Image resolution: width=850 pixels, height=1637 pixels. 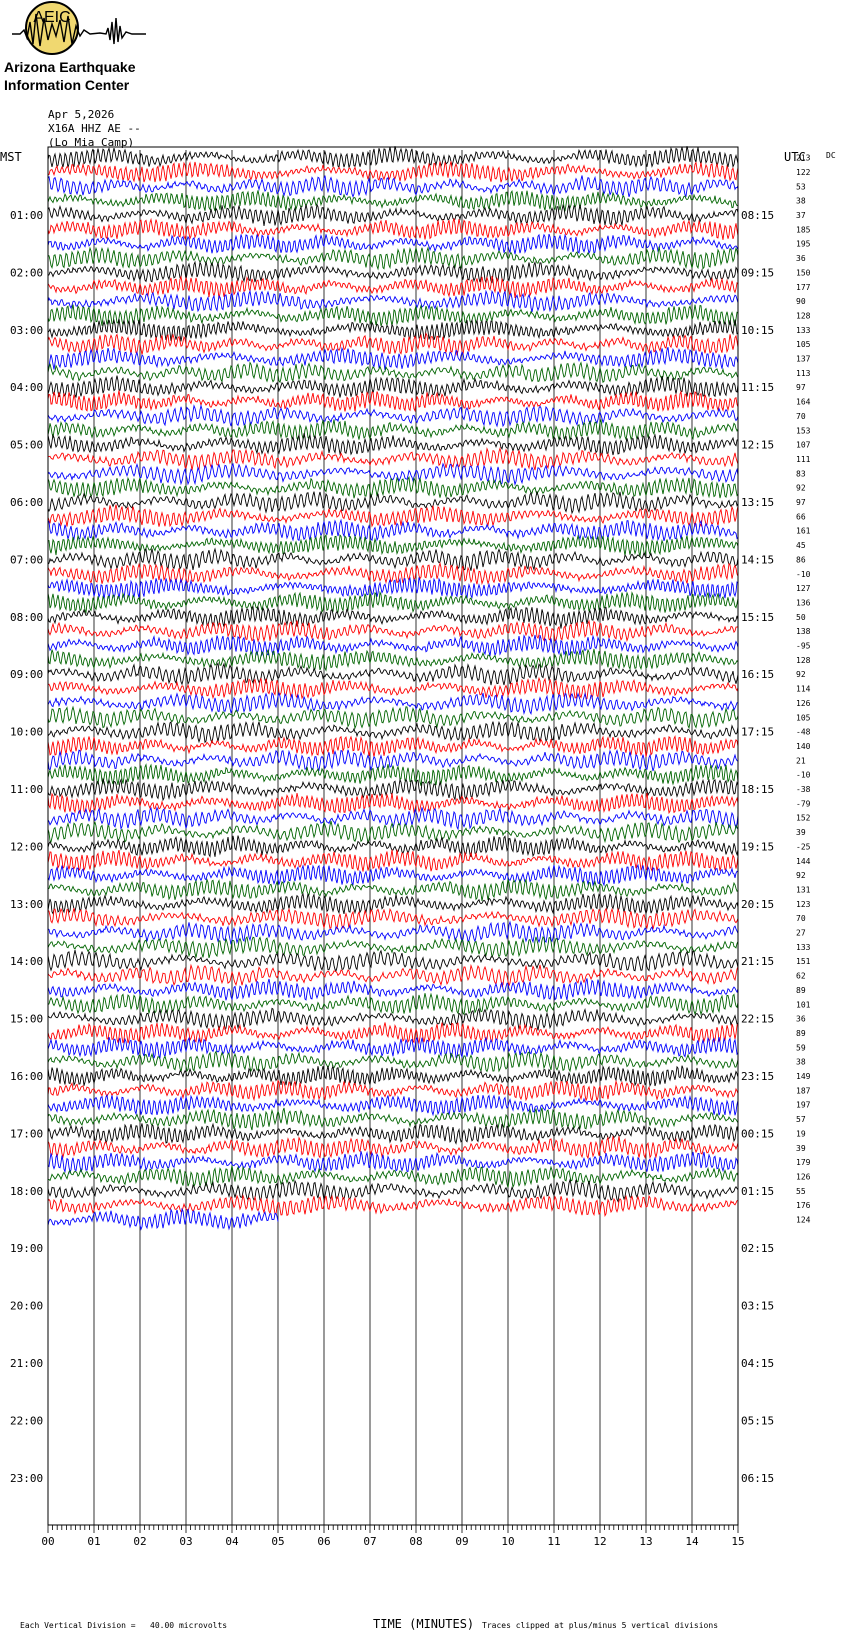 What do you see at coordinates (801, 201) in the screenshot?
I see `dc-offset-label: 38` at bounding box center [801, 201].